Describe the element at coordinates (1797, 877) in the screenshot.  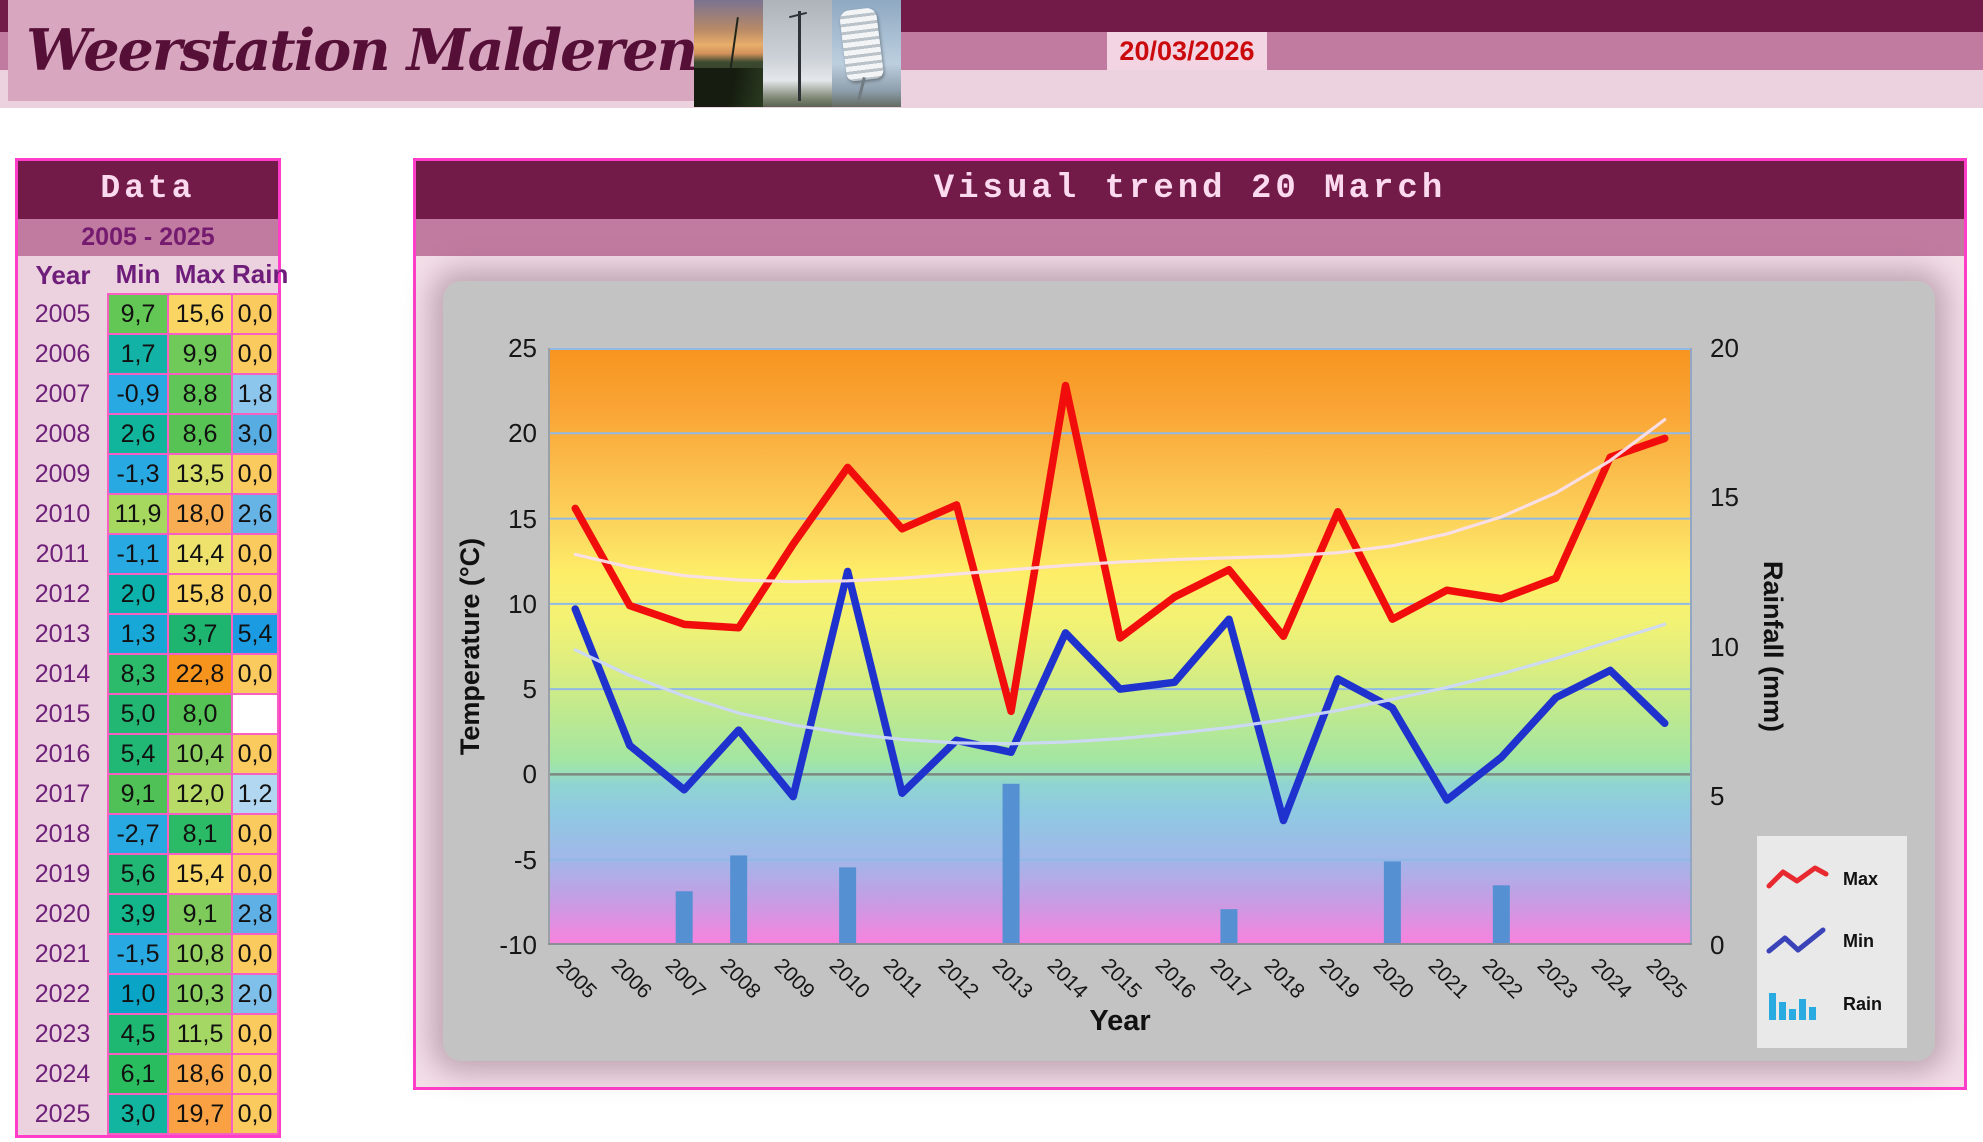
I see `max-line-icon` at that location.